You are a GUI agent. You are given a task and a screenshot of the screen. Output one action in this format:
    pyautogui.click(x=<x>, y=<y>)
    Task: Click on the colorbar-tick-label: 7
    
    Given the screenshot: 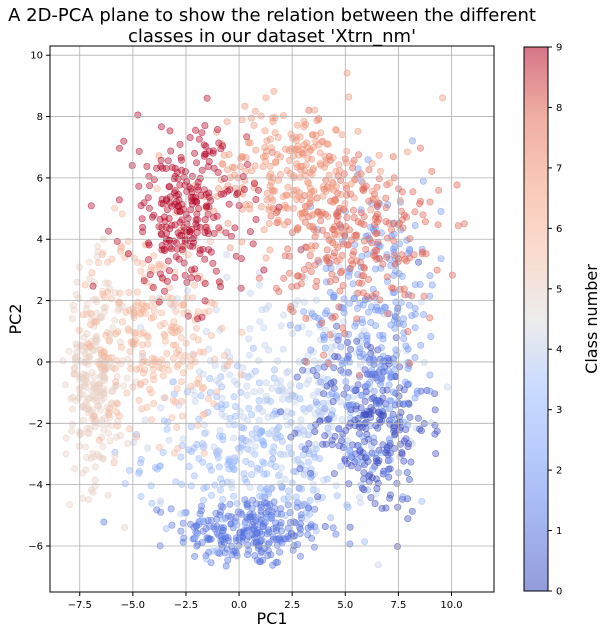 What is the action you would take?
    pyautogui.click(x=559, y=168)
    